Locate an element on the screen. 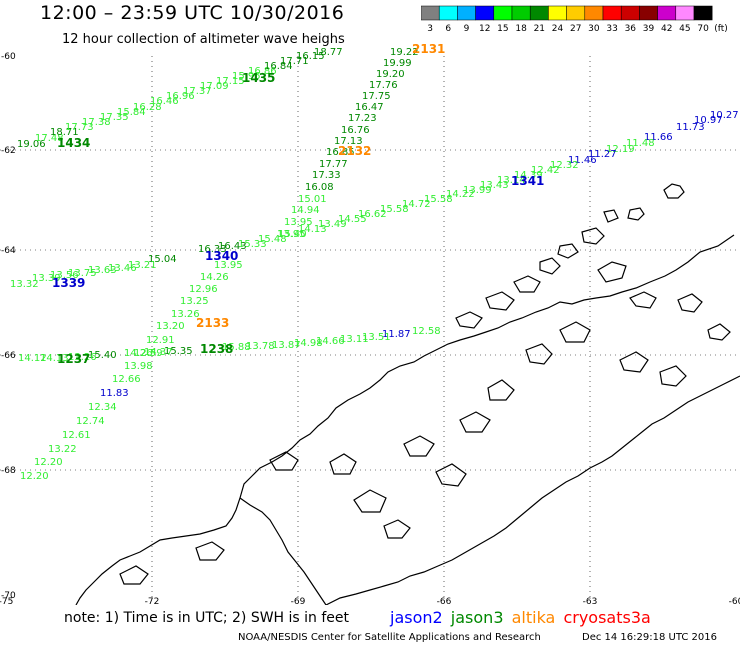  colorbar-tick: 70 is located at coordinates (703, 29).